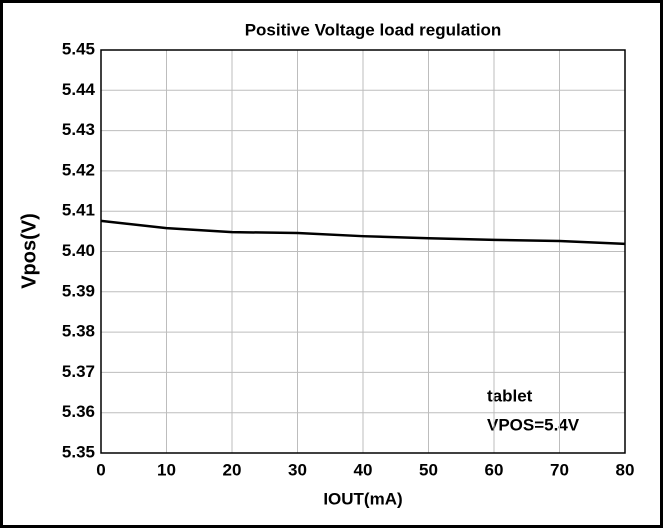  Describe the element at coordinates (428, 469) in the screenshot. I see `x-tick-label: 50` at that location.